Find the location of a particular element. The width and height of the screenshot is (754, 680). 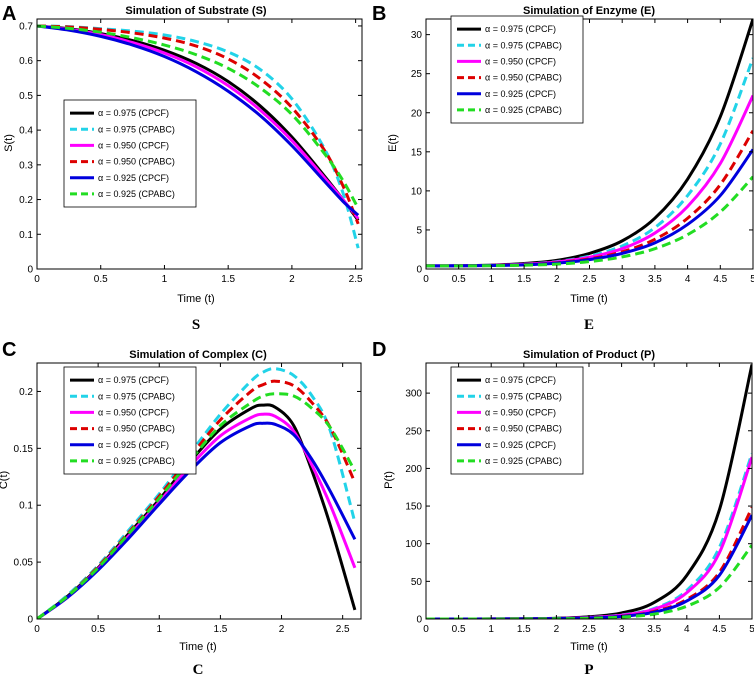

panel-b-caption: E is located at coordinates (589, 325).